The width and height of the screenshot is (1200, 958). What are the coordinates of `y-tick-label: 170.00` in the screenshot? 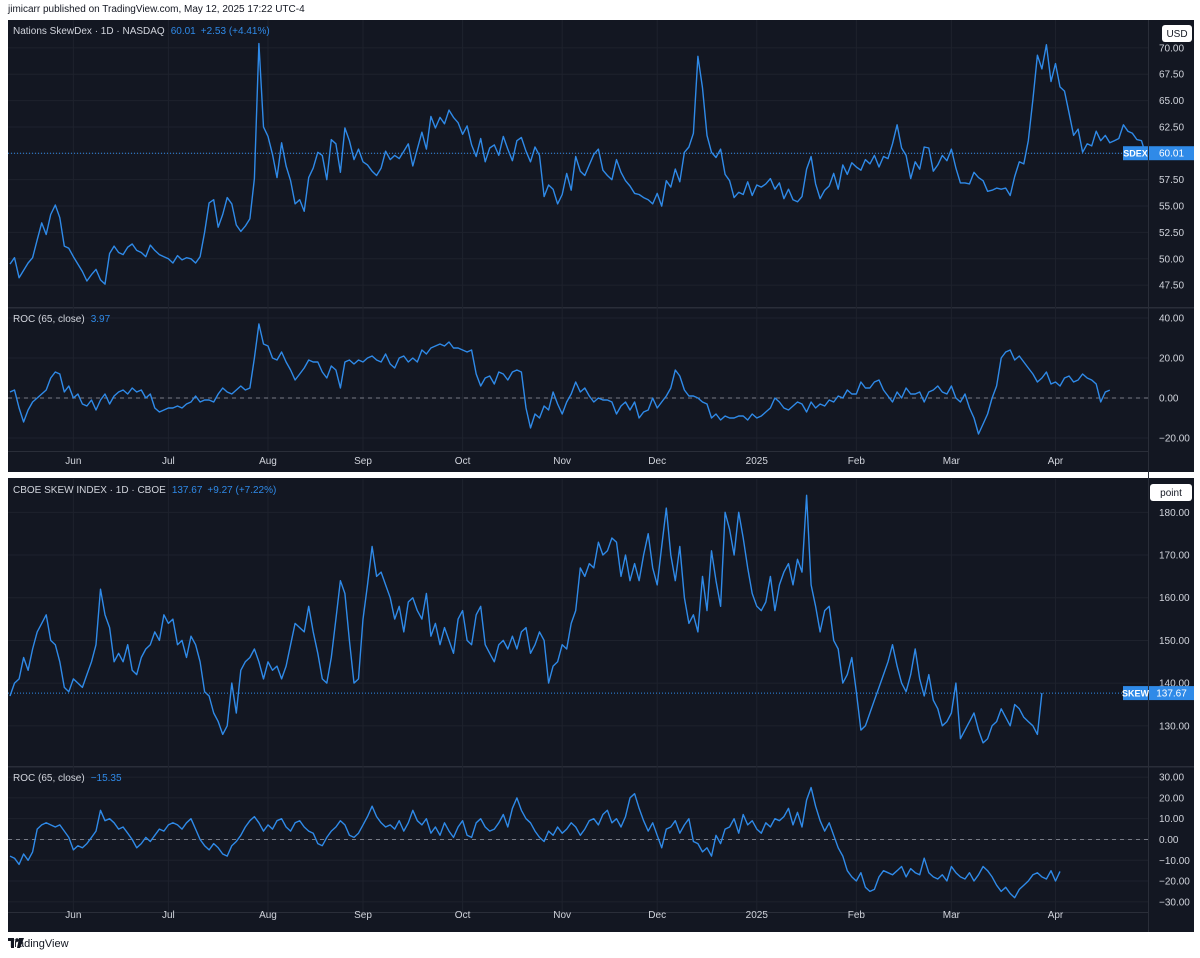 It's located at (1174, 556).